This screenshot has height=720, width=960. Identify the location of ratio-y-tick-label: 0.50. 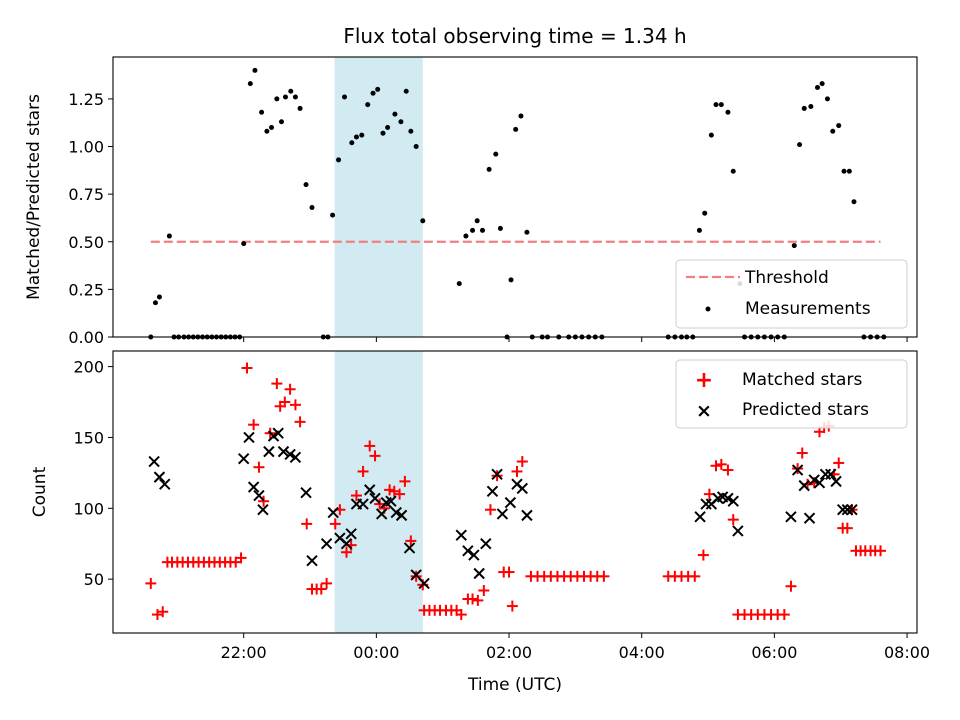
(86, 242).